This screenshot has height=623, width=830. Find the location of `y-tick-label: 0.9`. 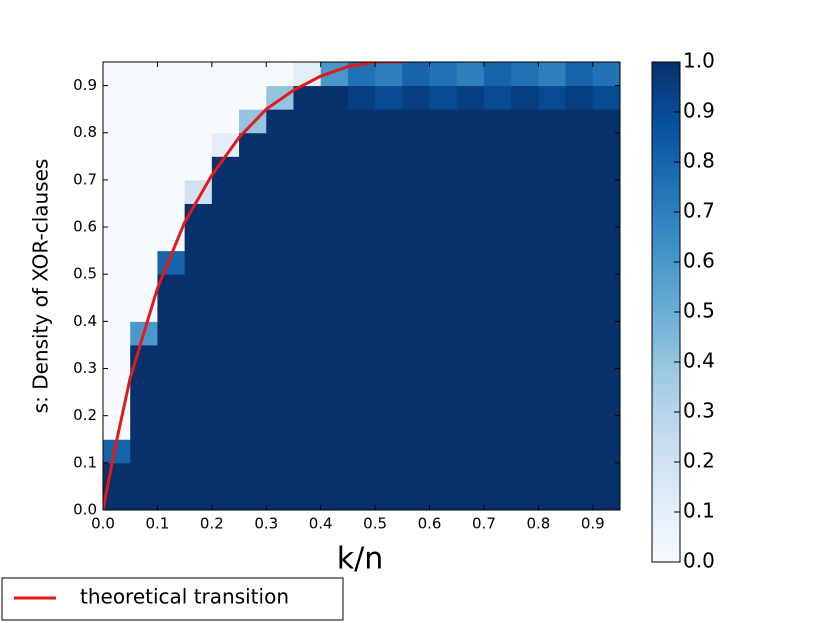

y-tick-label: 0.9 is located at coordinates (85, 85).